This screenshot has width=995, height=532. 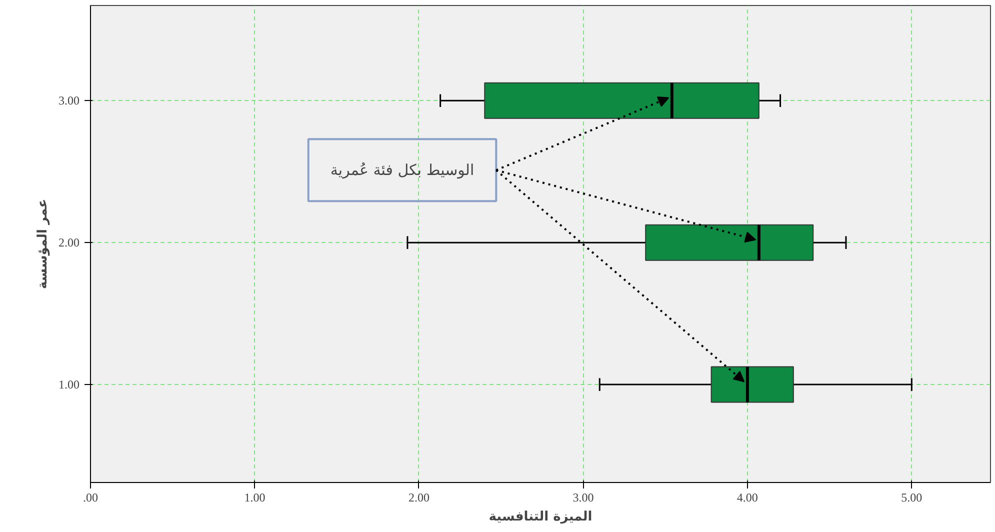 What do you see at coordinates (69, 385) in the screenshot?
I see `y-tick-label: 1.00` at bounding box center [69, 385].